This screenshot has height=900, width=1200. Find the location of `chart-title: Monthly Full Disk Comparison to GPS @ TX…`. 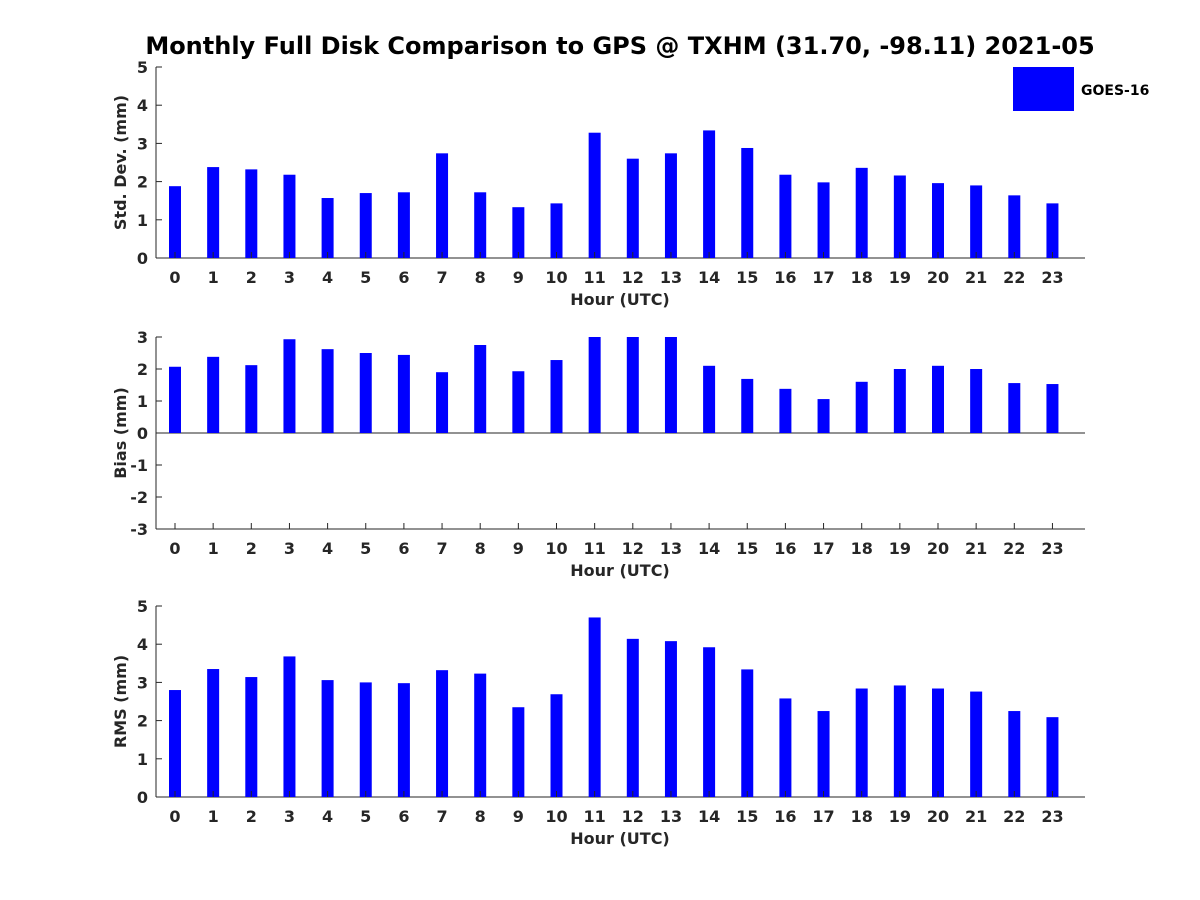

chart-title: Monthly Full Disk Comparison to GPS @ TX… is located at coordinates (619, 46).